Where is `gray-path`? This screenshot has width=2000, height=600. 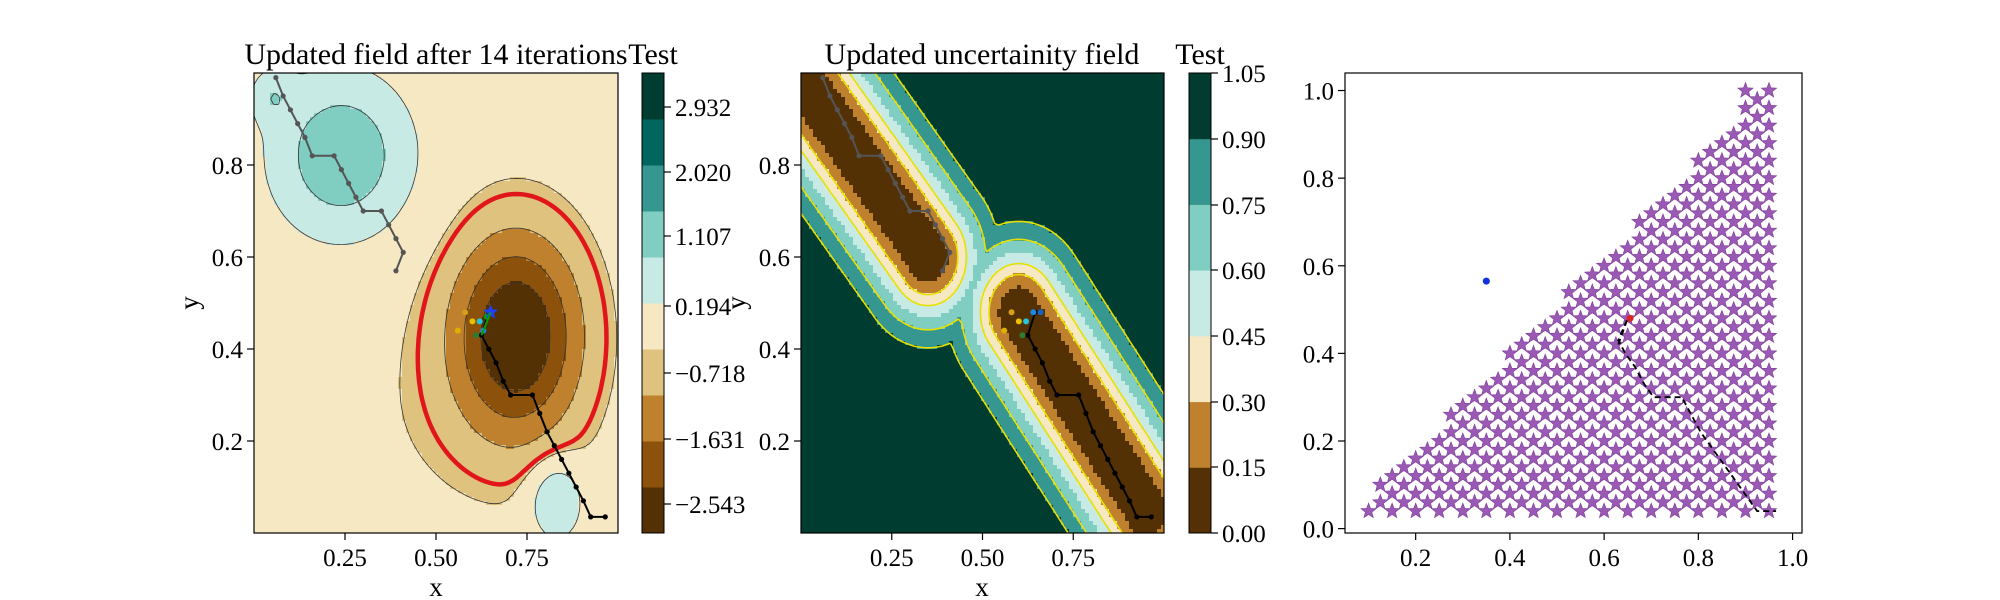
gray-path is located at coordinates (886, 174).